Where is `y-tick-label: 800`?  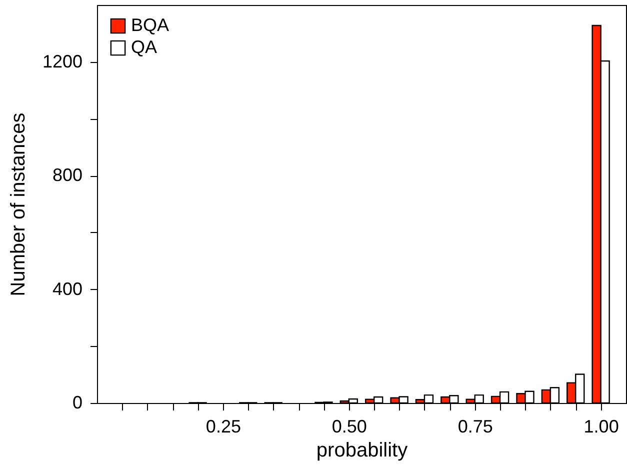
y-tick-label: 800 is located at coordinates (67, 175).